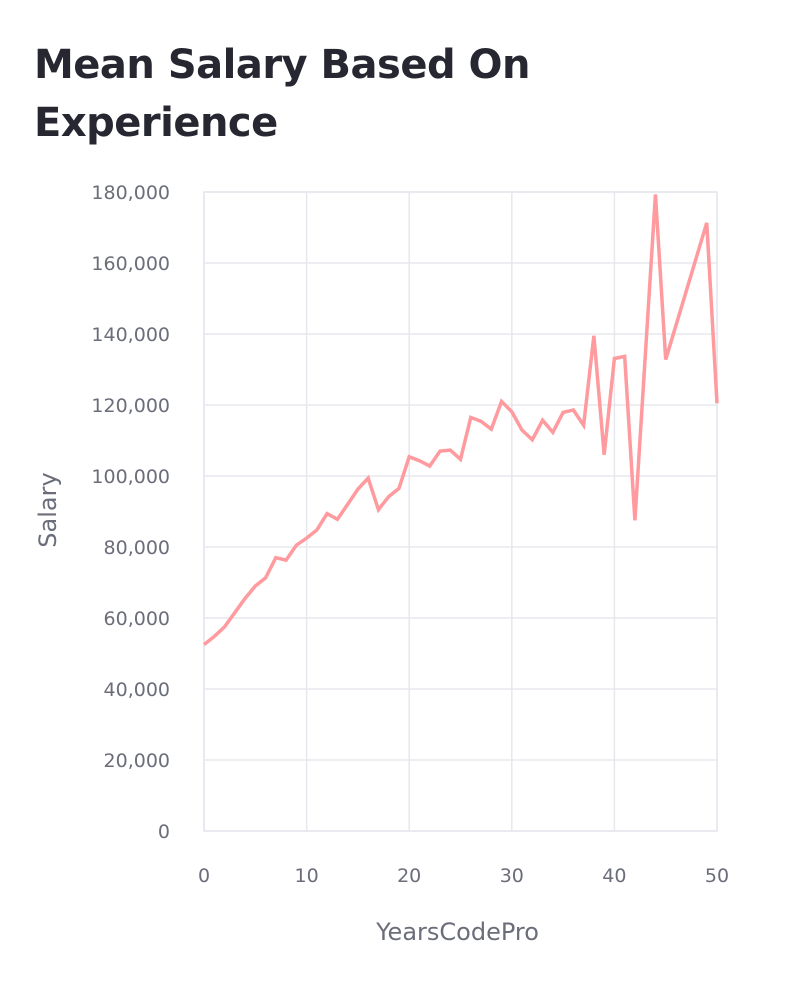 The image size is (808, 985). Describe the element at coordinates (409, 876) in the screenshot. I see `x-tick-label: 20` at that location.